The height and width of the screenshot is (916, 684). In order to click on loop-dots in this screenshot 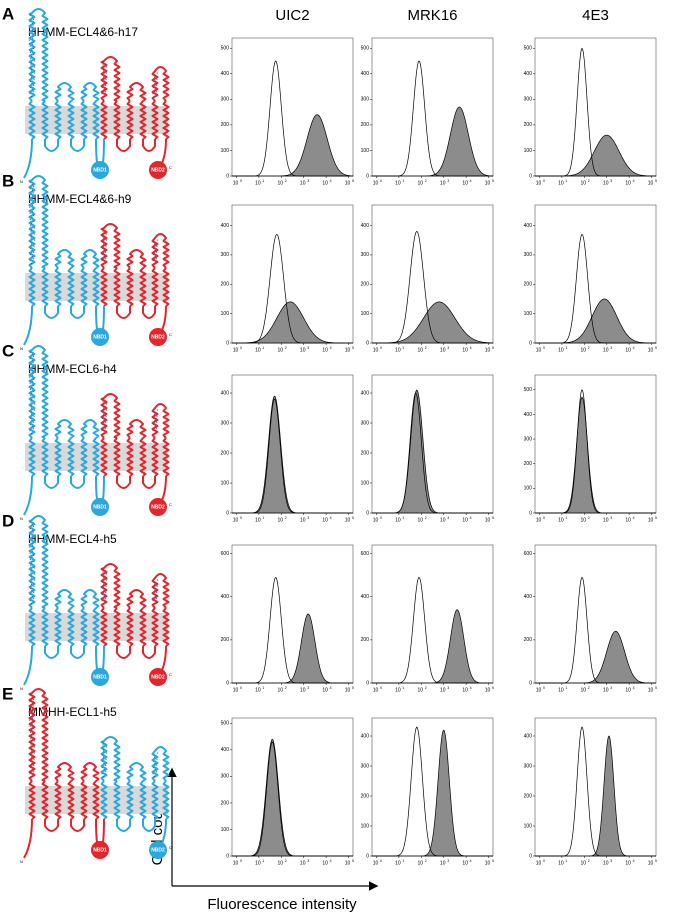, I will do `click(155, 421)`.